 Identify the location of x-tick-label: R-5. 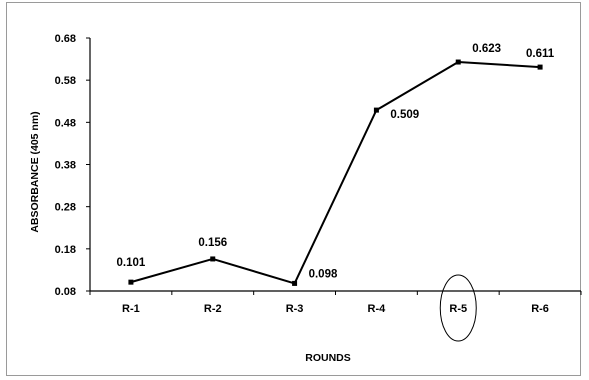
(458, 309).